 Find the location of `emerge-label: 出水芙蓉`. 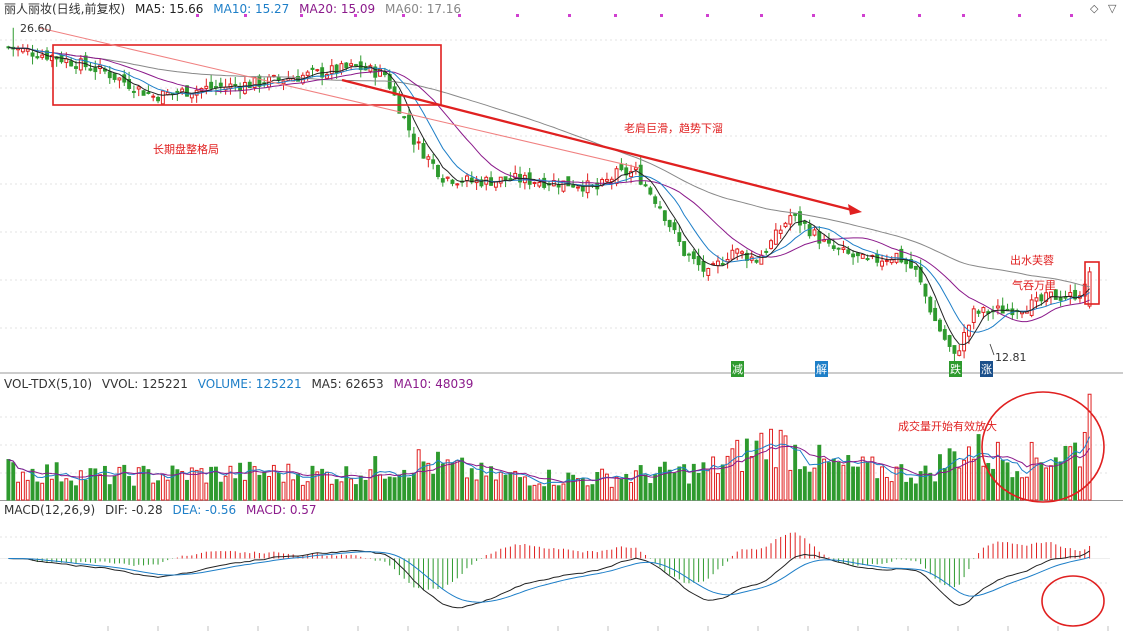

emerge-label: 出水芙蓉 is located at coordinates (1032, 260).